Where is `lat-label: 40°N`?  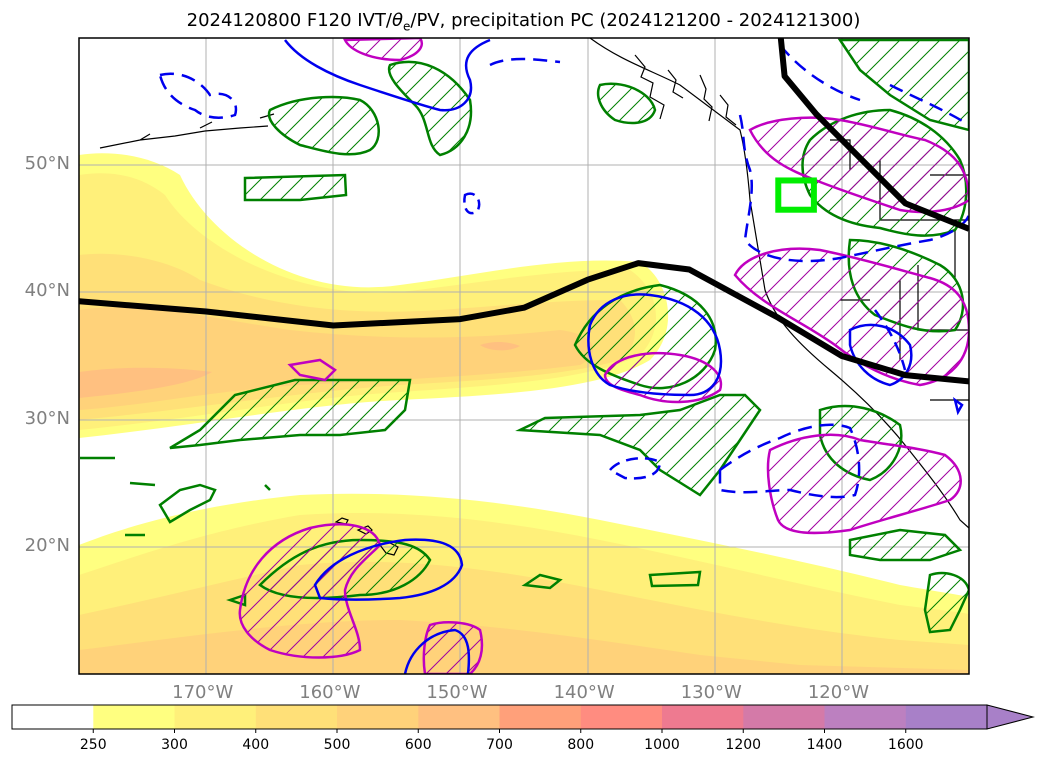 lat-label: 40°N is located at coordinates (47, 291).